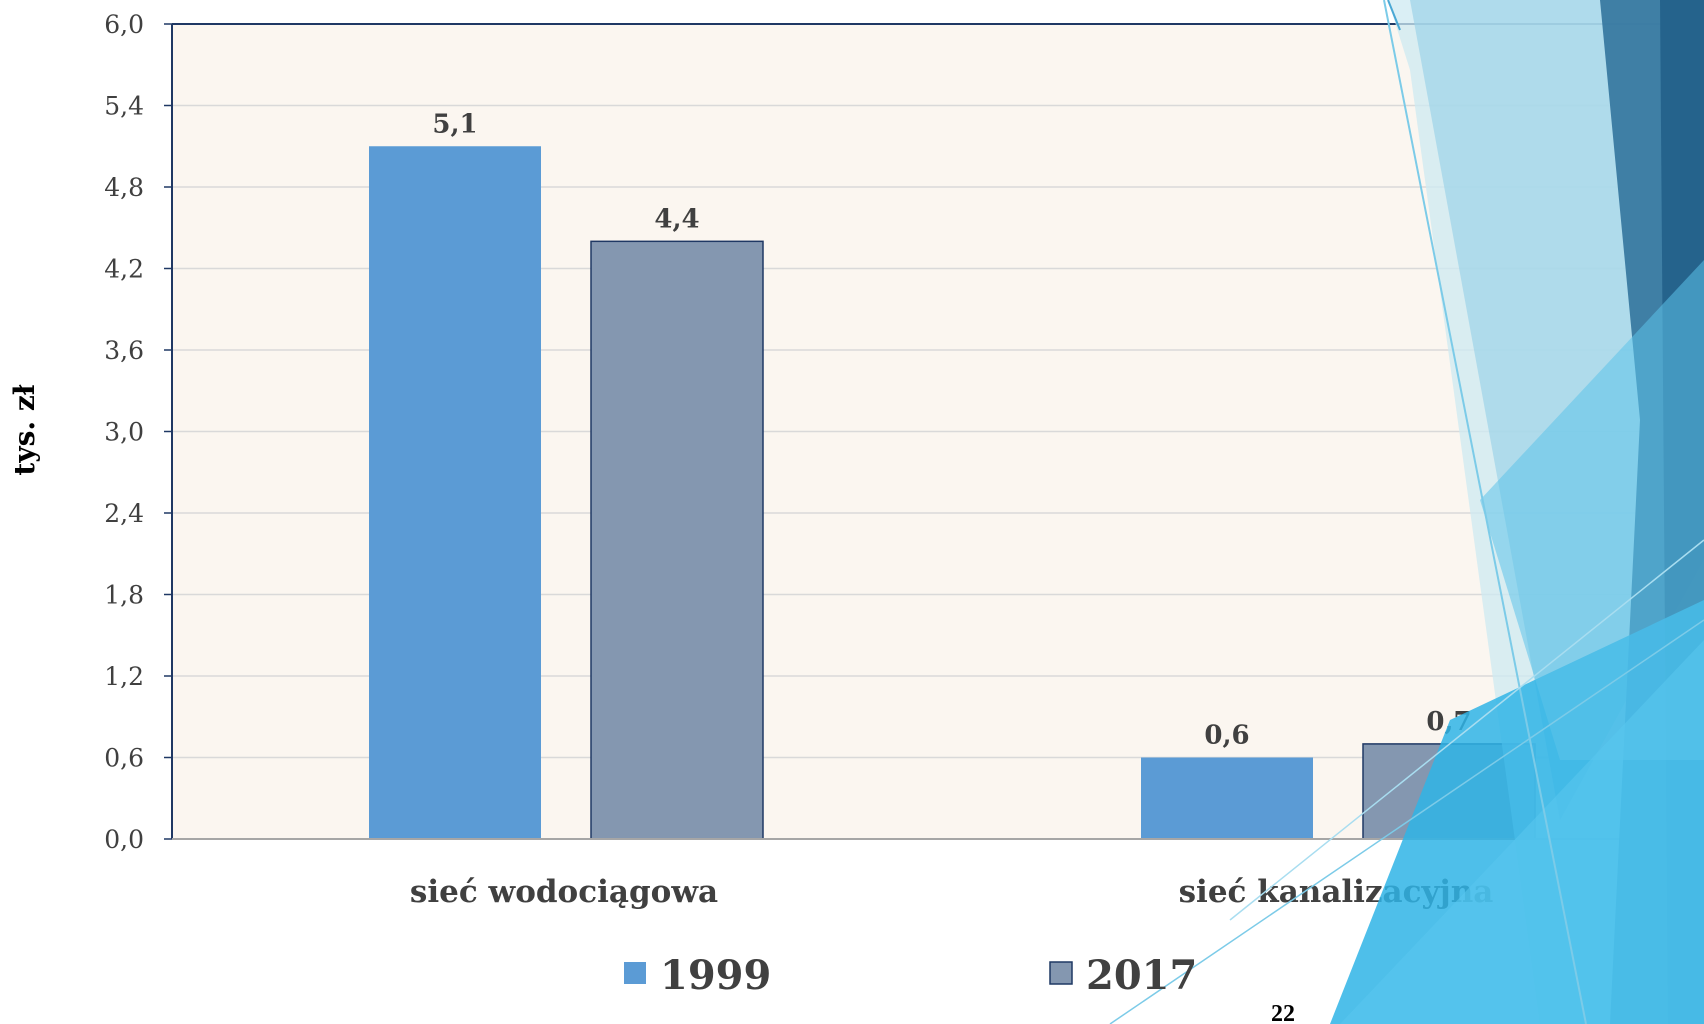  Describe the element at coordinates (1283, 1012) in the screenshot. I see `page-number: 22` at that location.